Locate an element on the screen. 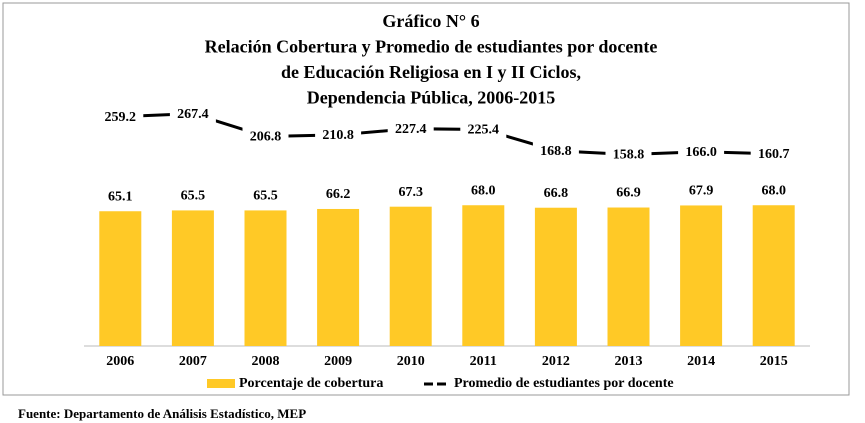 The image size is (865, 423). x-tick-label: 2006 is located at coordinates (120, 361).